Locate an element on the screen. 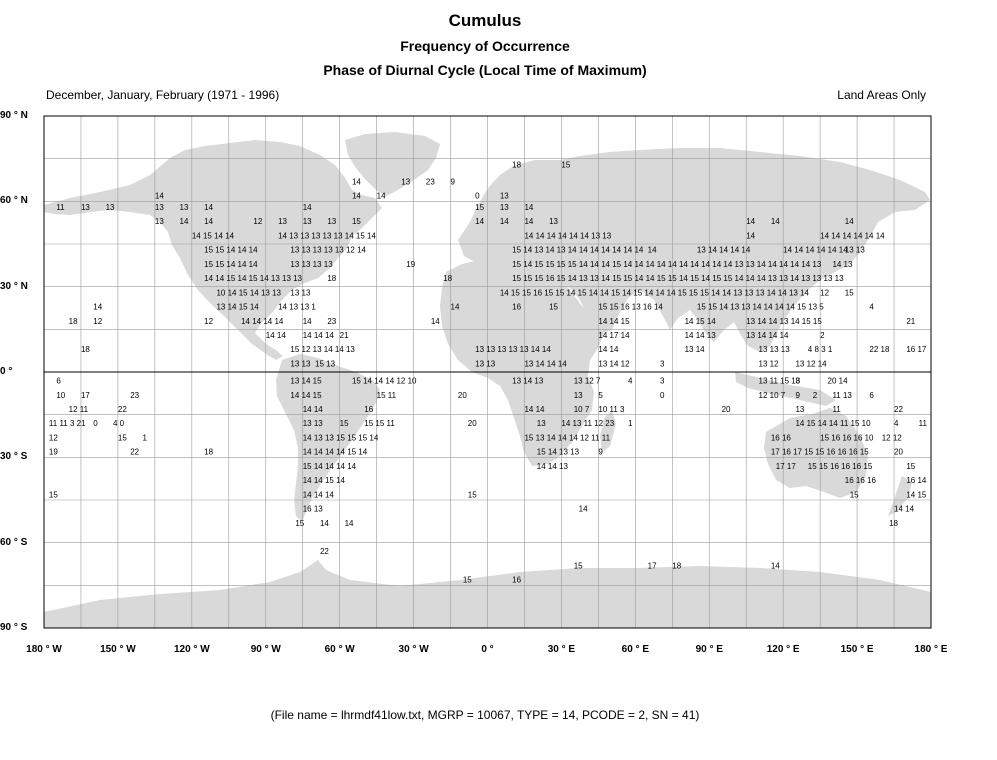 The height and width of the screenshot is (760, 997). phase-value-label: 14 14 14 14 15 14 is located at coordinates (335, 452).